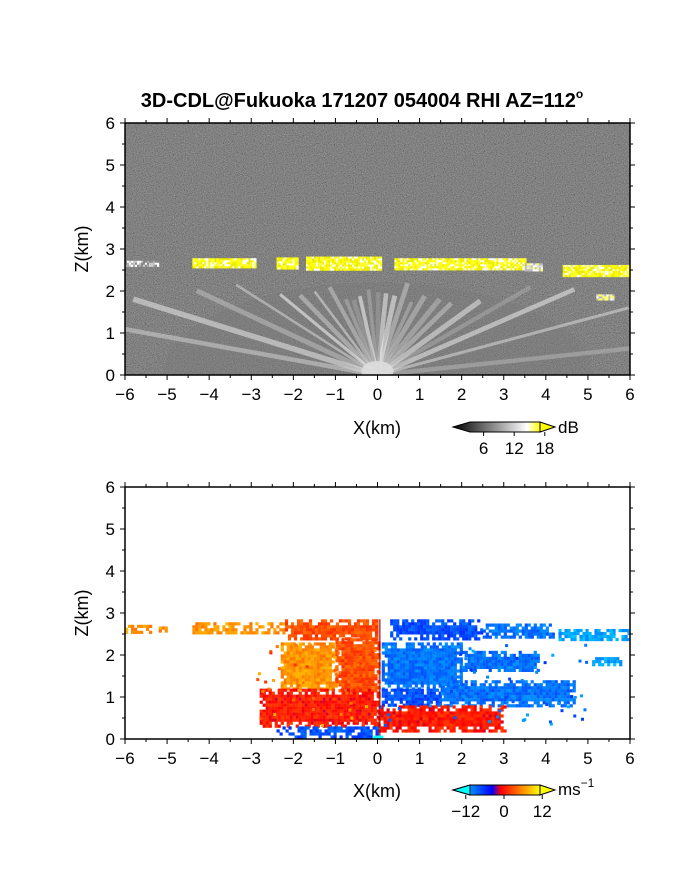 This screenshot has height=880, width=680. I want to click on beam-ray, so click(307, 329).